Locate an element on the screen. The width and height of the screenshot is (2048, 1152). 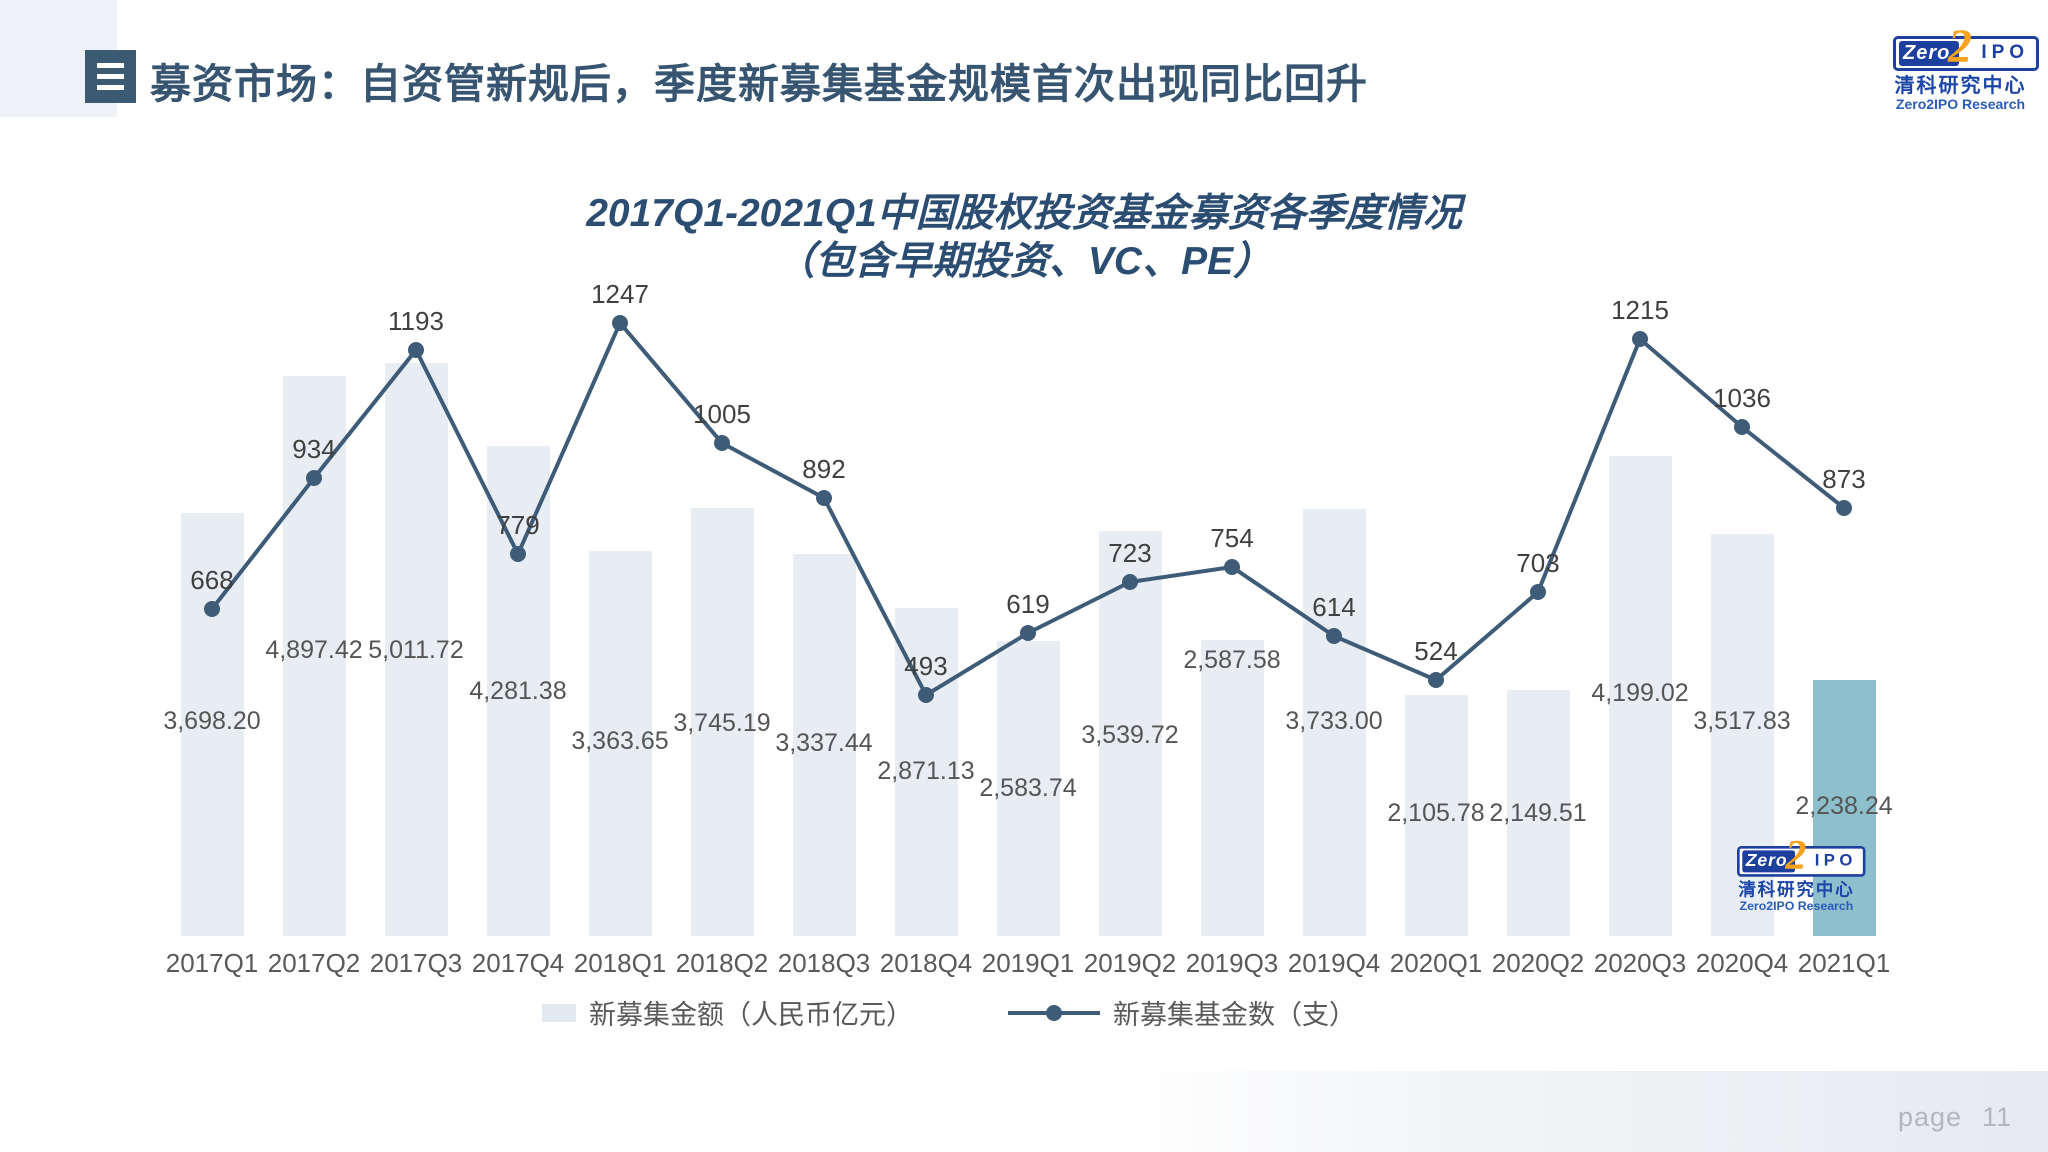
zero2ipo-watermark-logo: Zero 2 IPO 清科研究中心 Zero2IPO Research is located at coordinates (1801, 873).